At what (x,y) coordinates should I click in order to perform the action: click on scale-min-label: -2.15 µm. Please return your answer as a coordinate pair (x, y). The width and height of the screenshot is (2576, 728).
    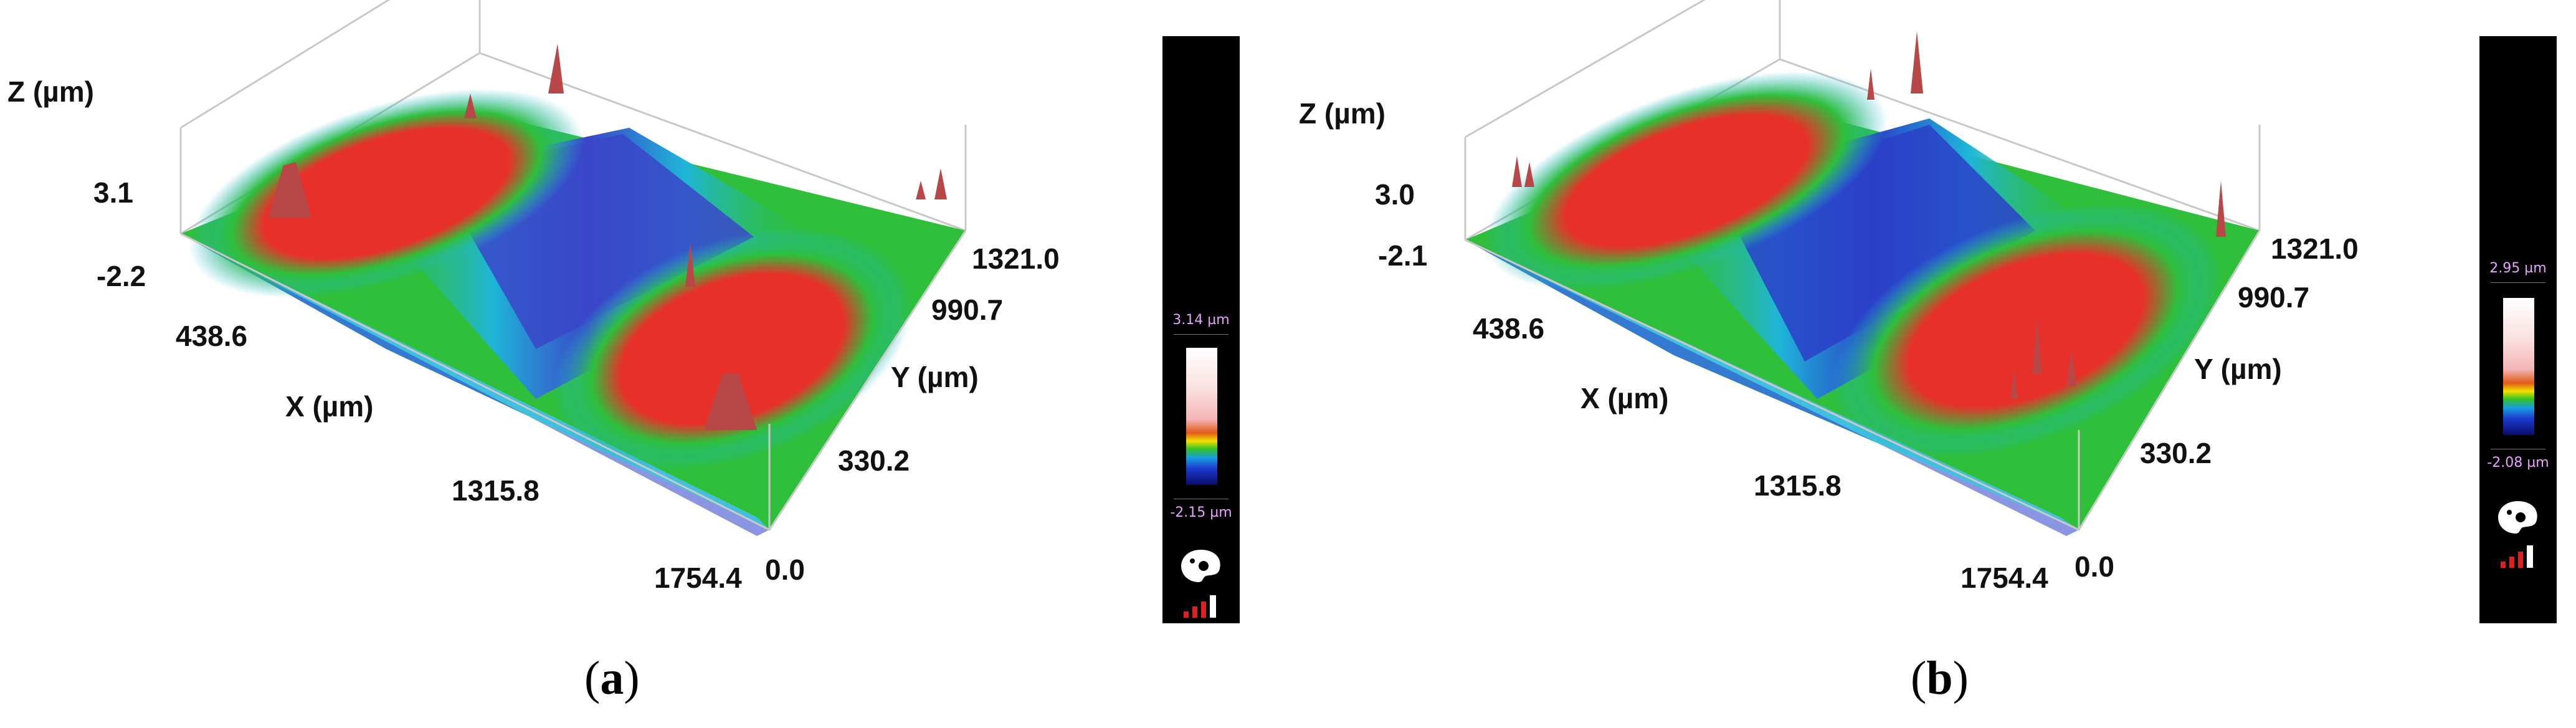
    Looking at the image, I should click on (1201, 513).